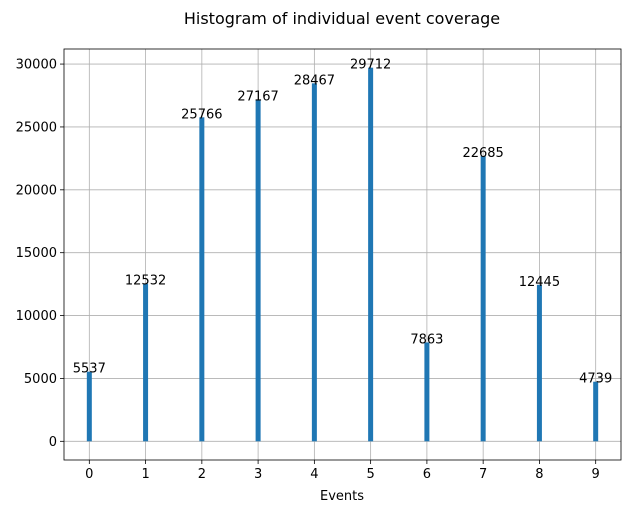 The height and width of the screenshot is (513, 630). I want to click on y-tick-label: 20000, so click(36, 190).